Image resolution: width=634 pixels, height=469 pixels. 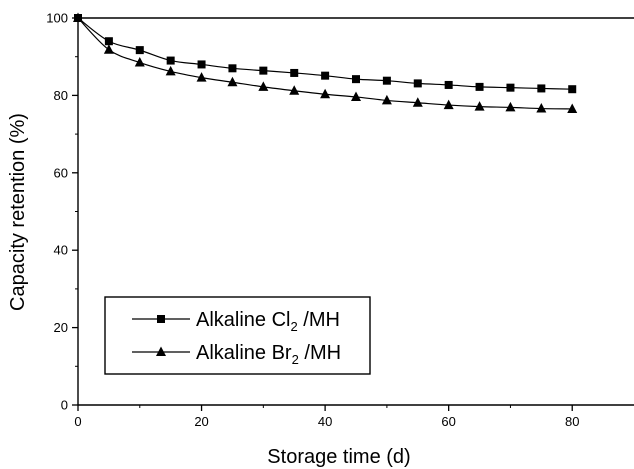 I want to click on x-tick-label-40: 40, so click(x=325, y=421).